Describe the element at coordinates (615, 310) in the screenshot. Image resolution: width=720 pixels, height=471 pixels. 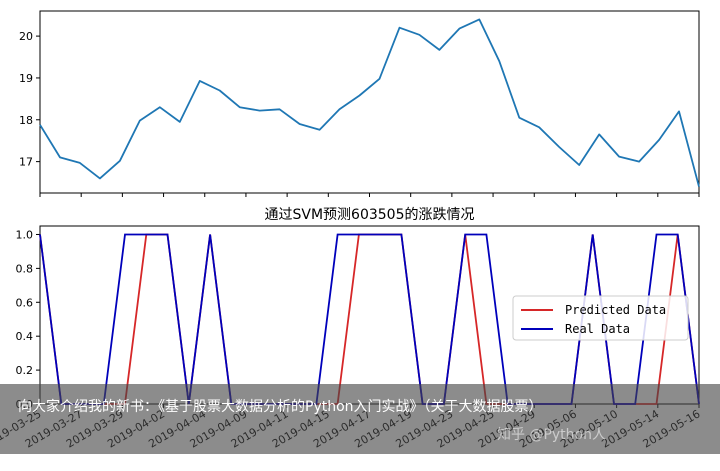
I see `legend-label: Predicted Data` at that location.